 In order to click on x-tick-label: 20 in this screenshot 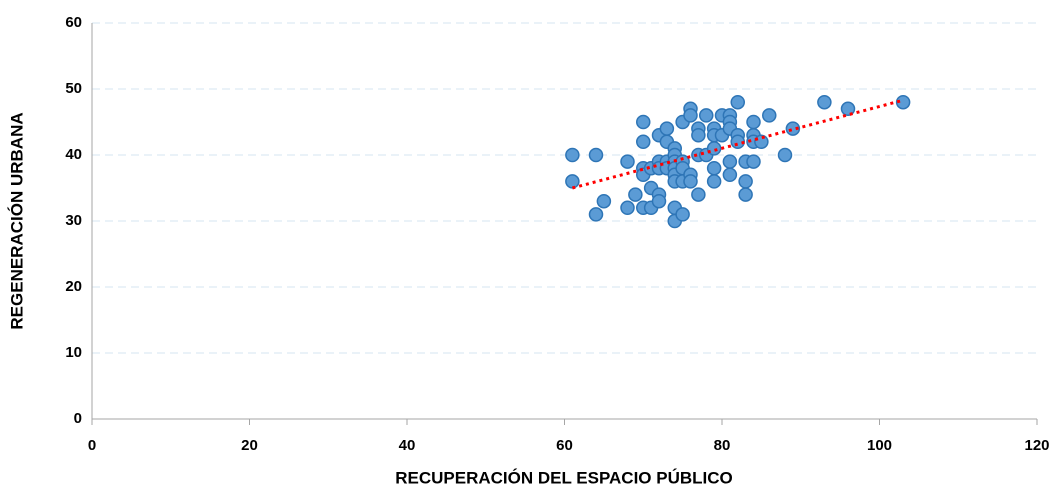, I will do `click(249, 445)`.